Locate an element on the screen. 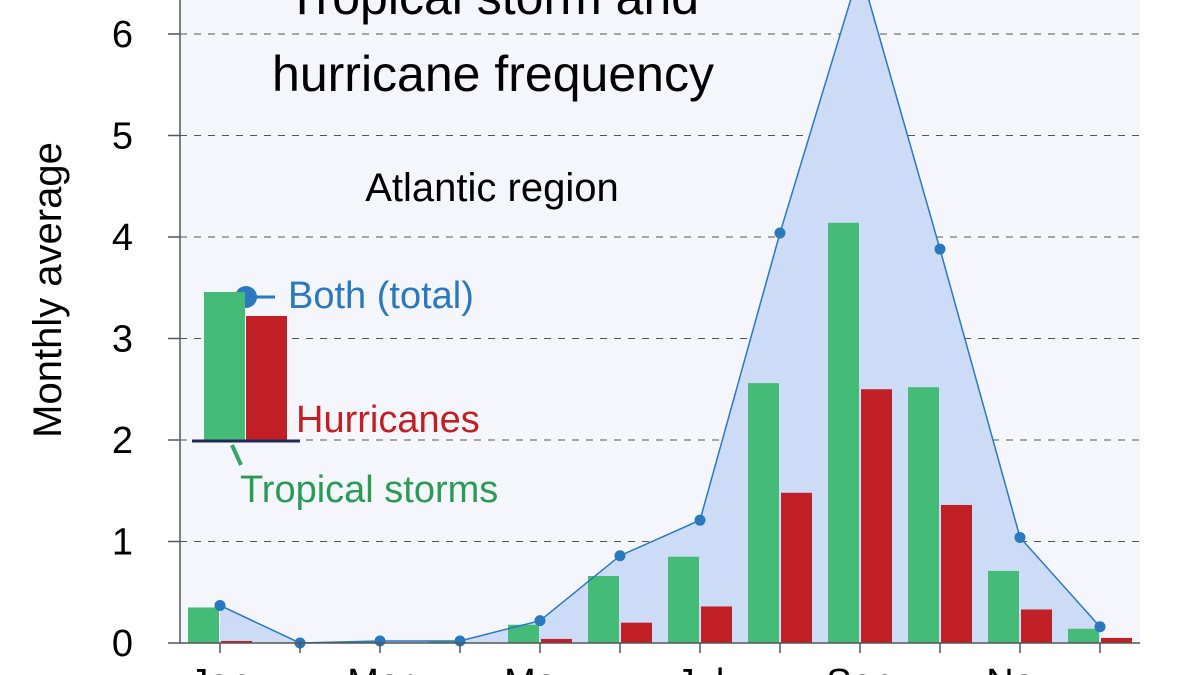  x-tick-labels: Jan Mar May Jul Sep Nov is located at coordinates (645, 659).